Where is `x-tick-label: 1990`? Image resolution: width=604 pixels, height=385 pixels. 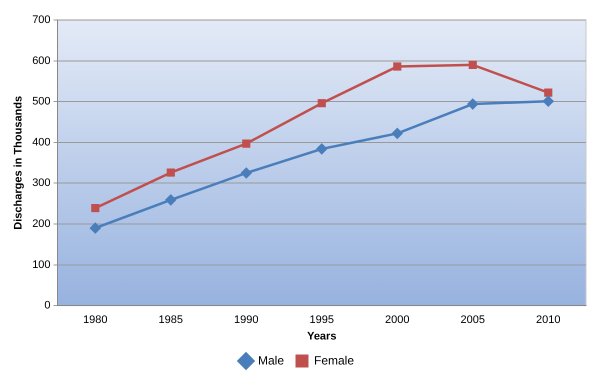
x-tick-label: 1990 is located at coordinates (246, 320).